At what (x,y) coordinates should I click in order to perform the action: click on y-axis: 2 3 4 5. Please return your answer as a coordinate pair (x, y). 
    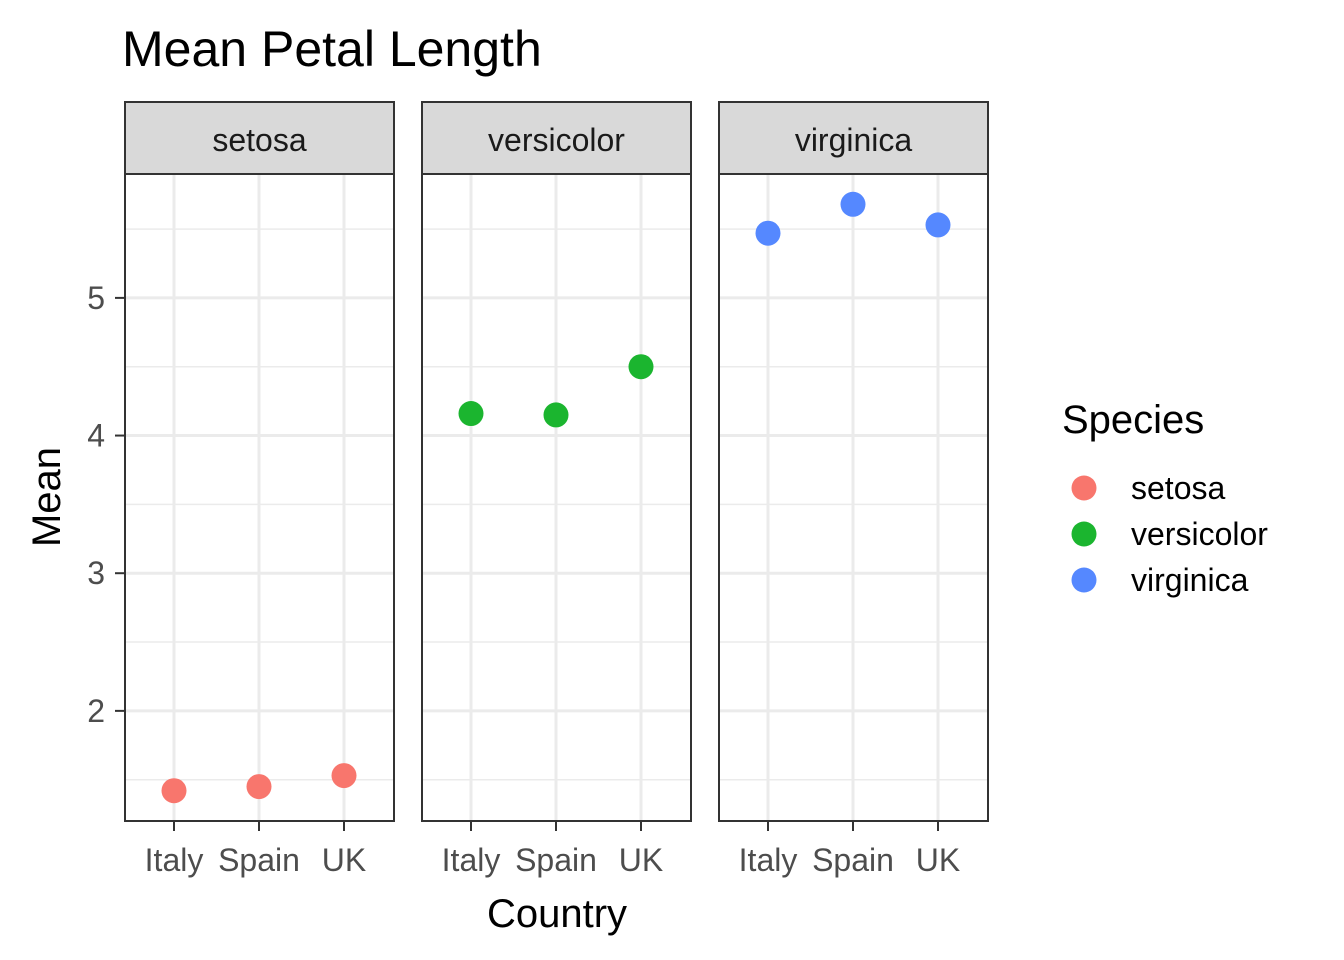
    Looking at the image, I should click on (106, 504).